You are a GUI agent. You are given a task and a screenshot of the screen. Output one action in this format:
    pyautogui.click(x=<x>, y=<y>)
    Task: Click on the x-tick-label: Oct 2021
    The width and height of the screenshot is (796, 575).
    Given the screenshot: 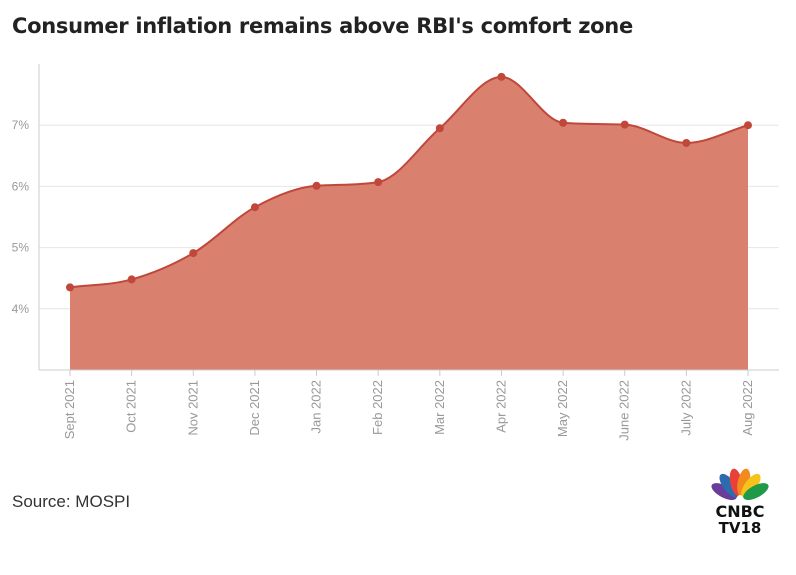 What is the action you would take?
    pyautogui.click(x=131, y=406)
    